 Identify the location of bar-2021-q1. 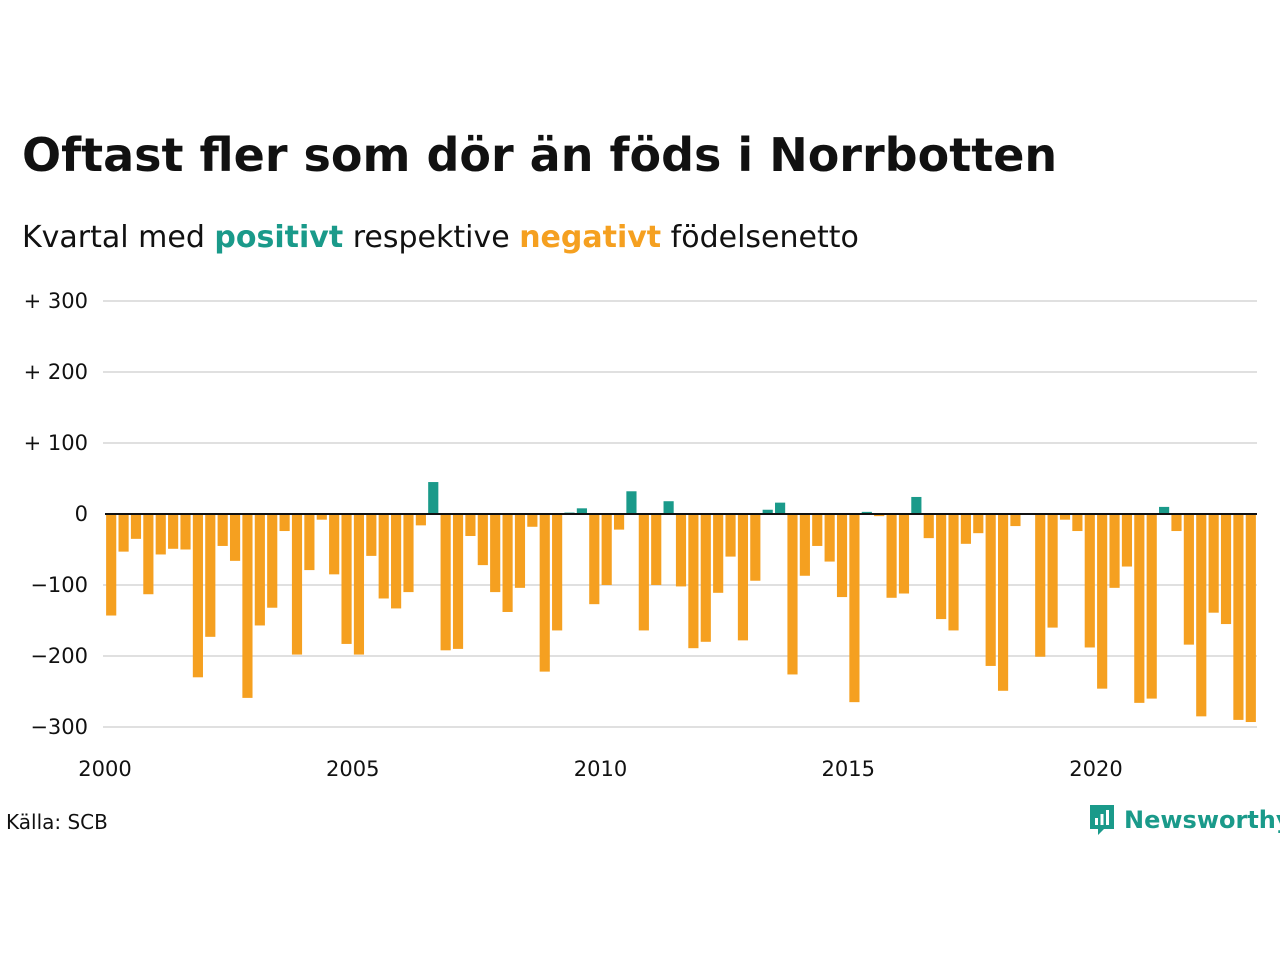
(1151, 606).